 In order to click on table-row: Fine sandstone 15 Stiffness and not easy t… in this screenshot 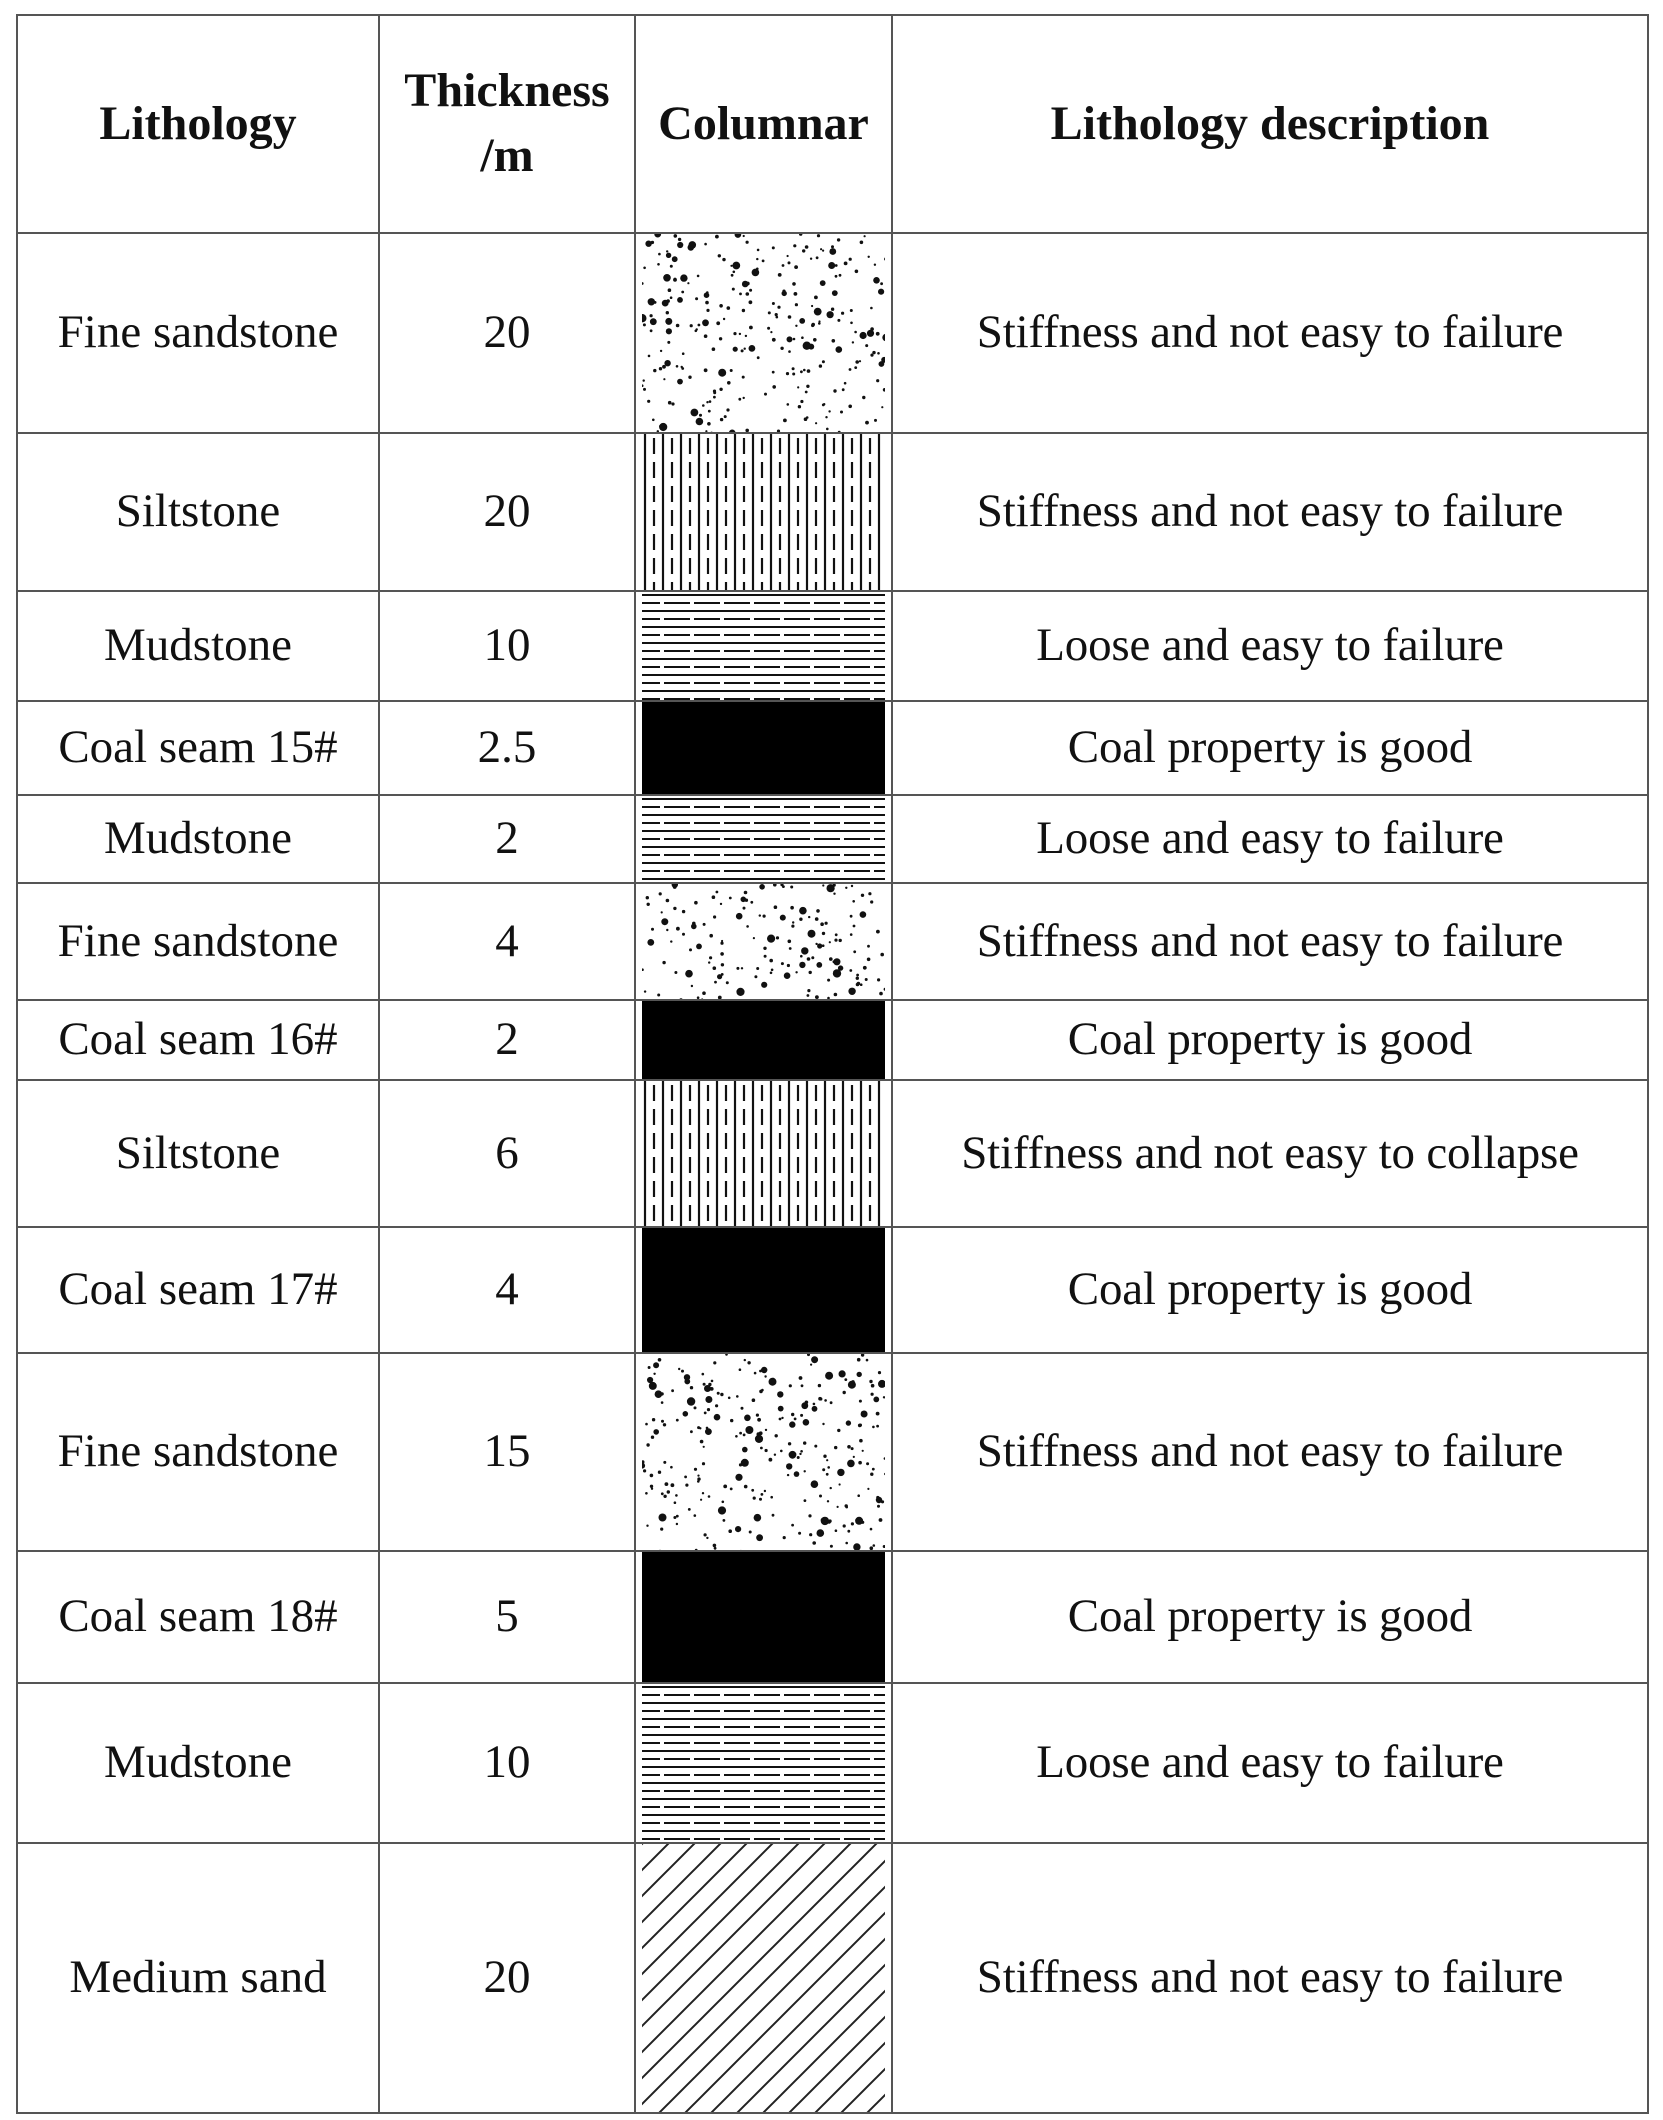, I will do `click(832, 1452)`.